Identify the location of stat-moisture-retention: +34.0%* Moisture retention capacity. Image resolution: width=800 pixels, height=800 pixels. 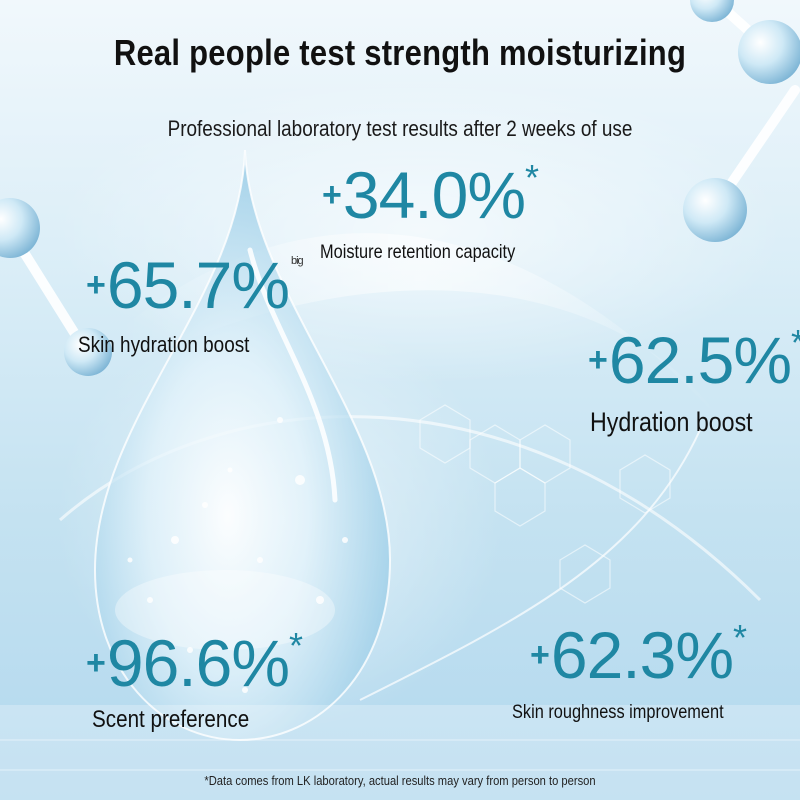
(433, 210).